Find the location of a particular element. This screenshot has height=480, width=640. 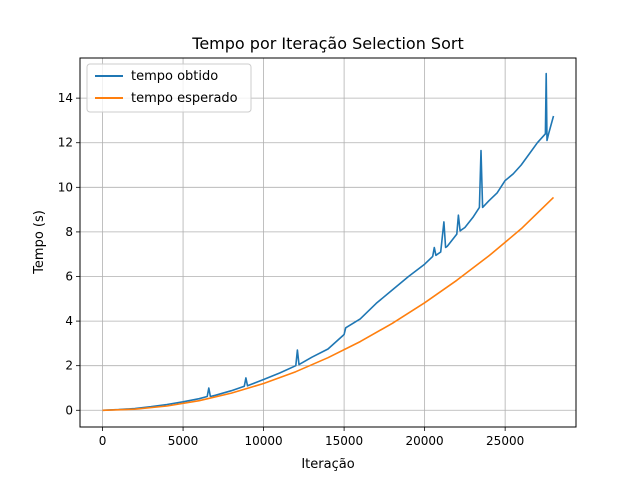

y-tick-label: 2 is located at coordinates (69, 366).